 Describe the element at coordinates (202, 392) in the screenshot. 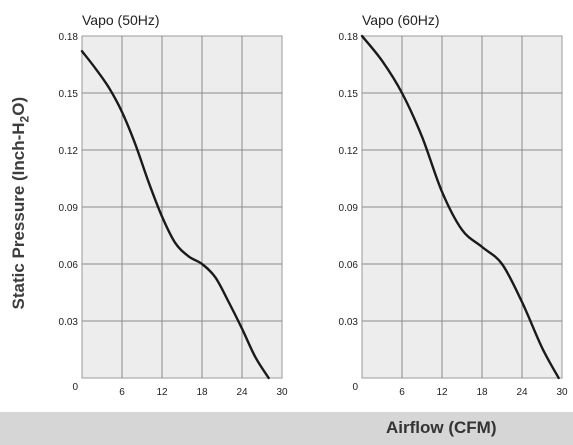

I see `chart-50hz-x-tick-label: 18` at that location.